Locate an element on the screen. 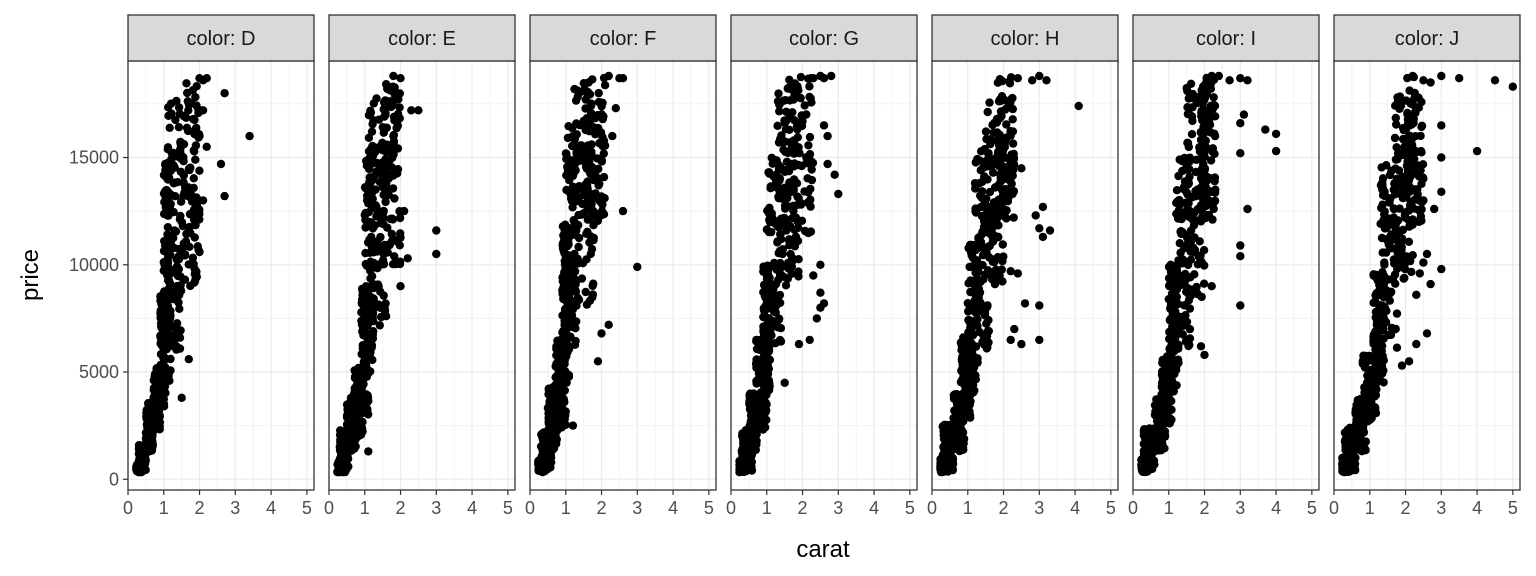 The image size is (1536, 576). facet-panel-E: color: E0 1 2 3 4 5 is located at coordinates (420, 266).